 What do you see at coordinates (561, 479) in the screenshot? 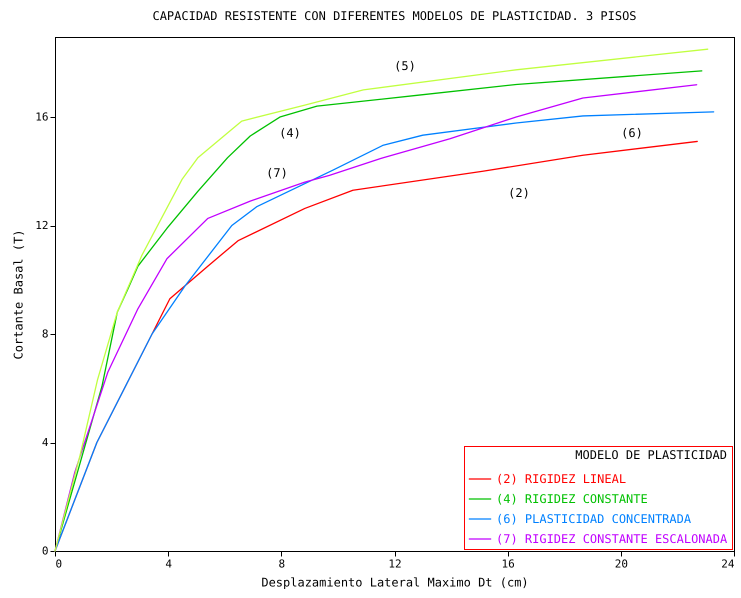
I see `legend-label: (2) RIGIDEZ LINEAL` at bounding box center [561, 479].